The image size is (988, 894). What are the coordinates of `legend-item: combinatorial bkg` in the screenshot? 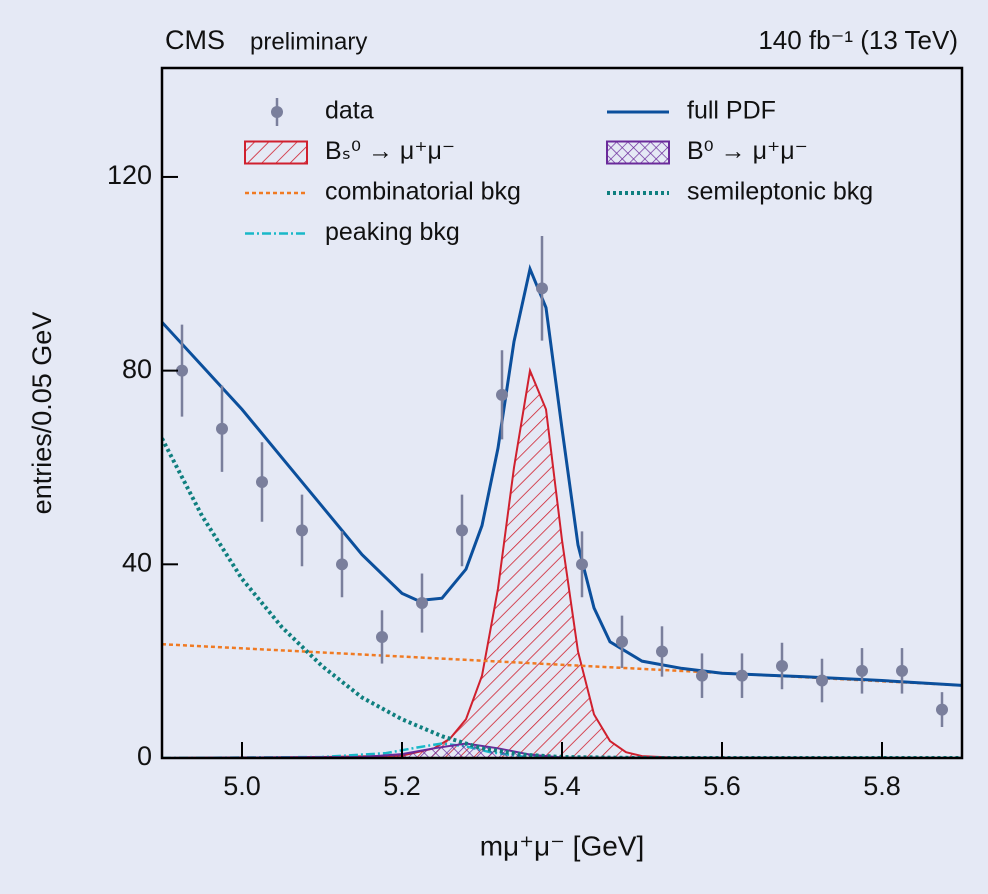 It's located at (383, 192).